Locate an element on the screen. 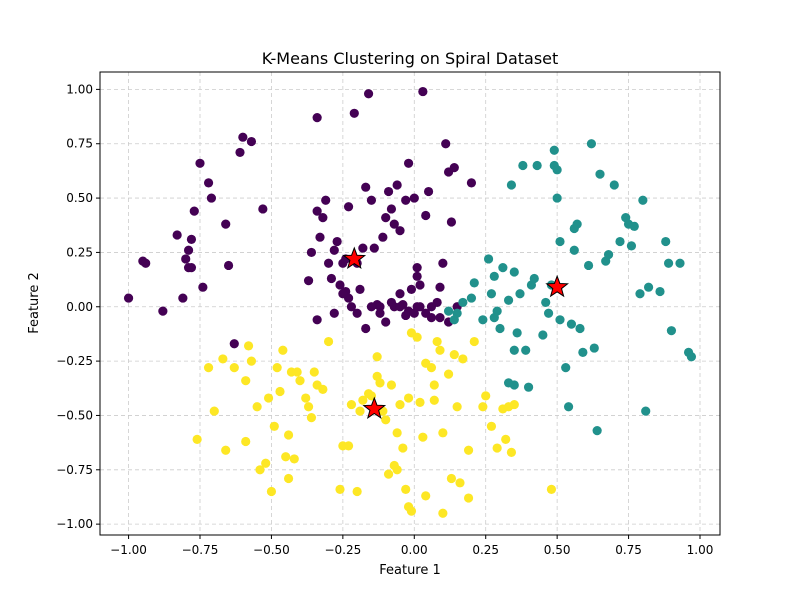 The image size is (800, 604). y-tick-label: −0.75 is located at coordinates (74, 470).